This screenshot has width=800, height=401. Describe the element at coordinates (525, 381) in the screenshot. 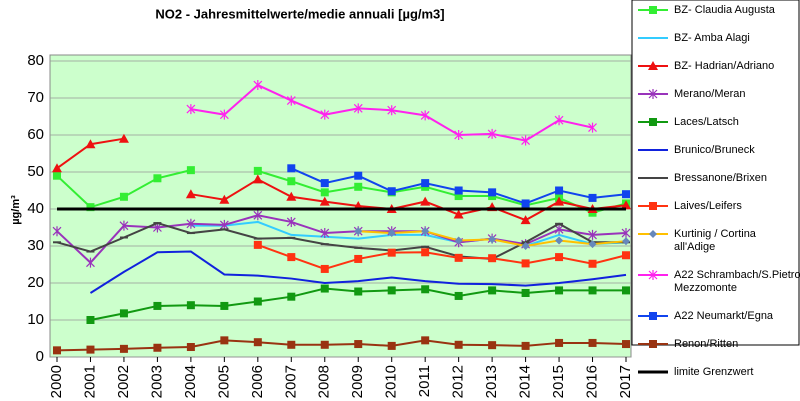

I see `x-tick-label: 2014` at that location.